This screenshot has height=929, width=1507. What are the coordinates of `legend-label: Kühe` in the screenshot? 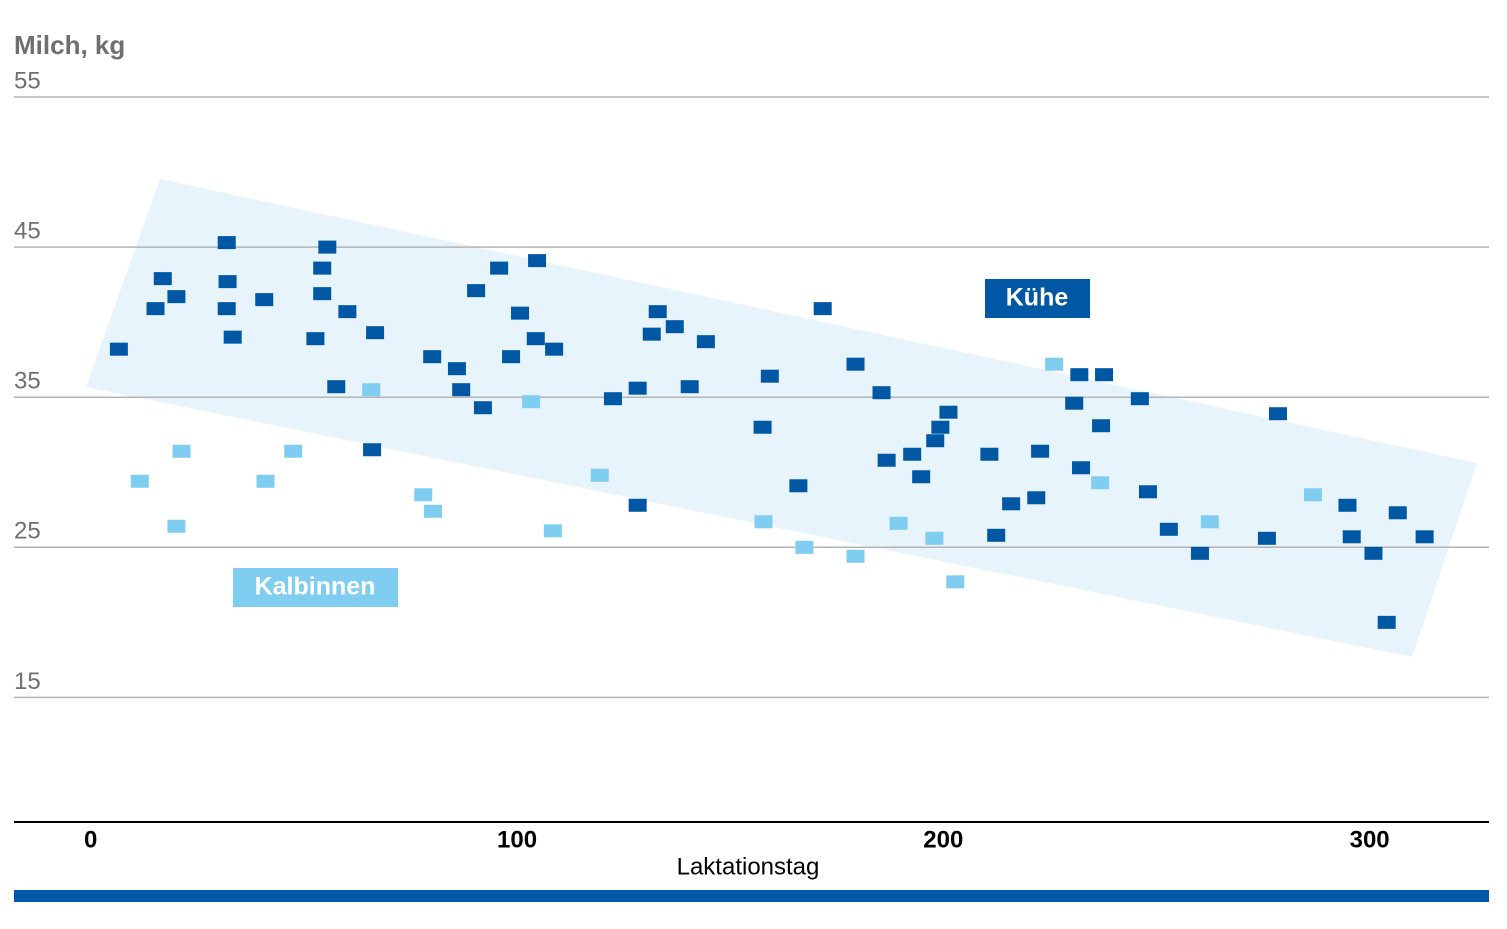 It's located at (1037, 298).